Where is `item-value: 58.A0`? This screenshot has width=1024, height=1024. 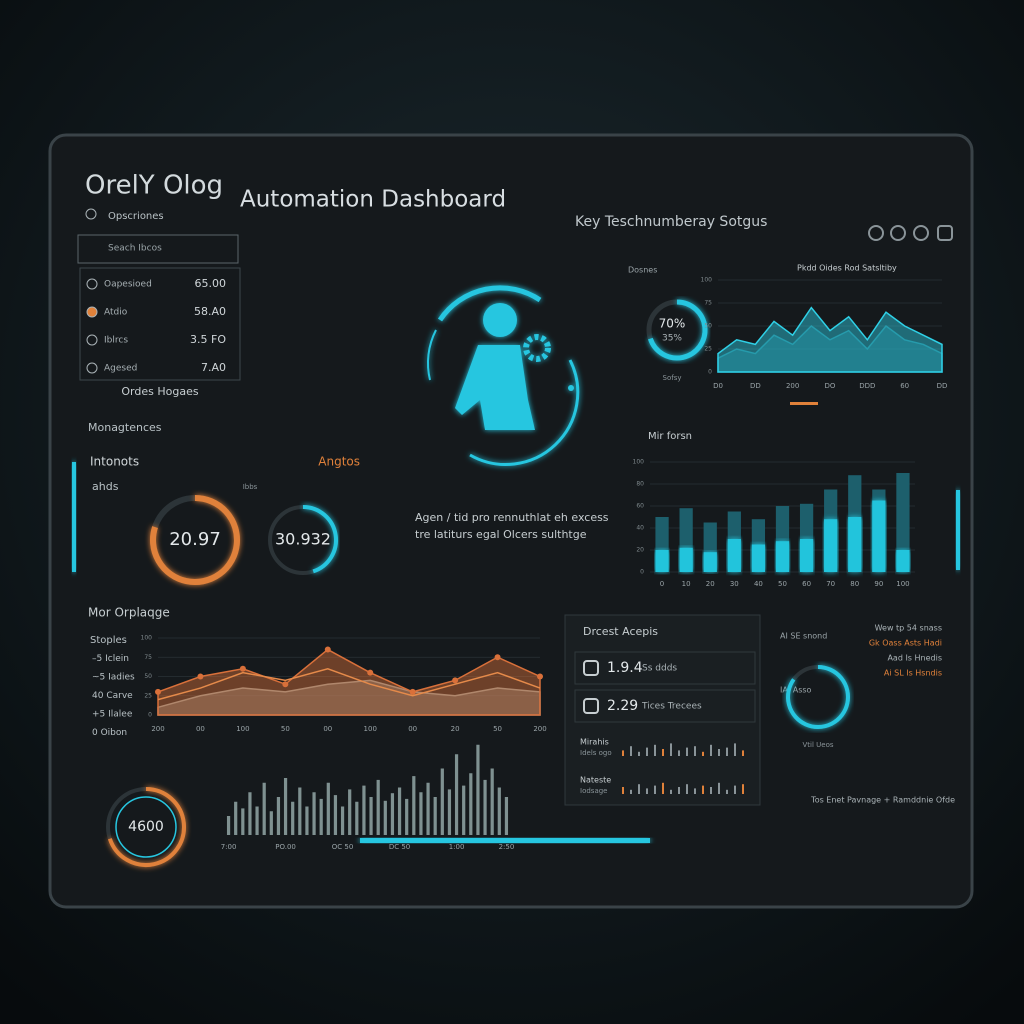 item-value: 58.A0 is located at coordinates (210, 311).